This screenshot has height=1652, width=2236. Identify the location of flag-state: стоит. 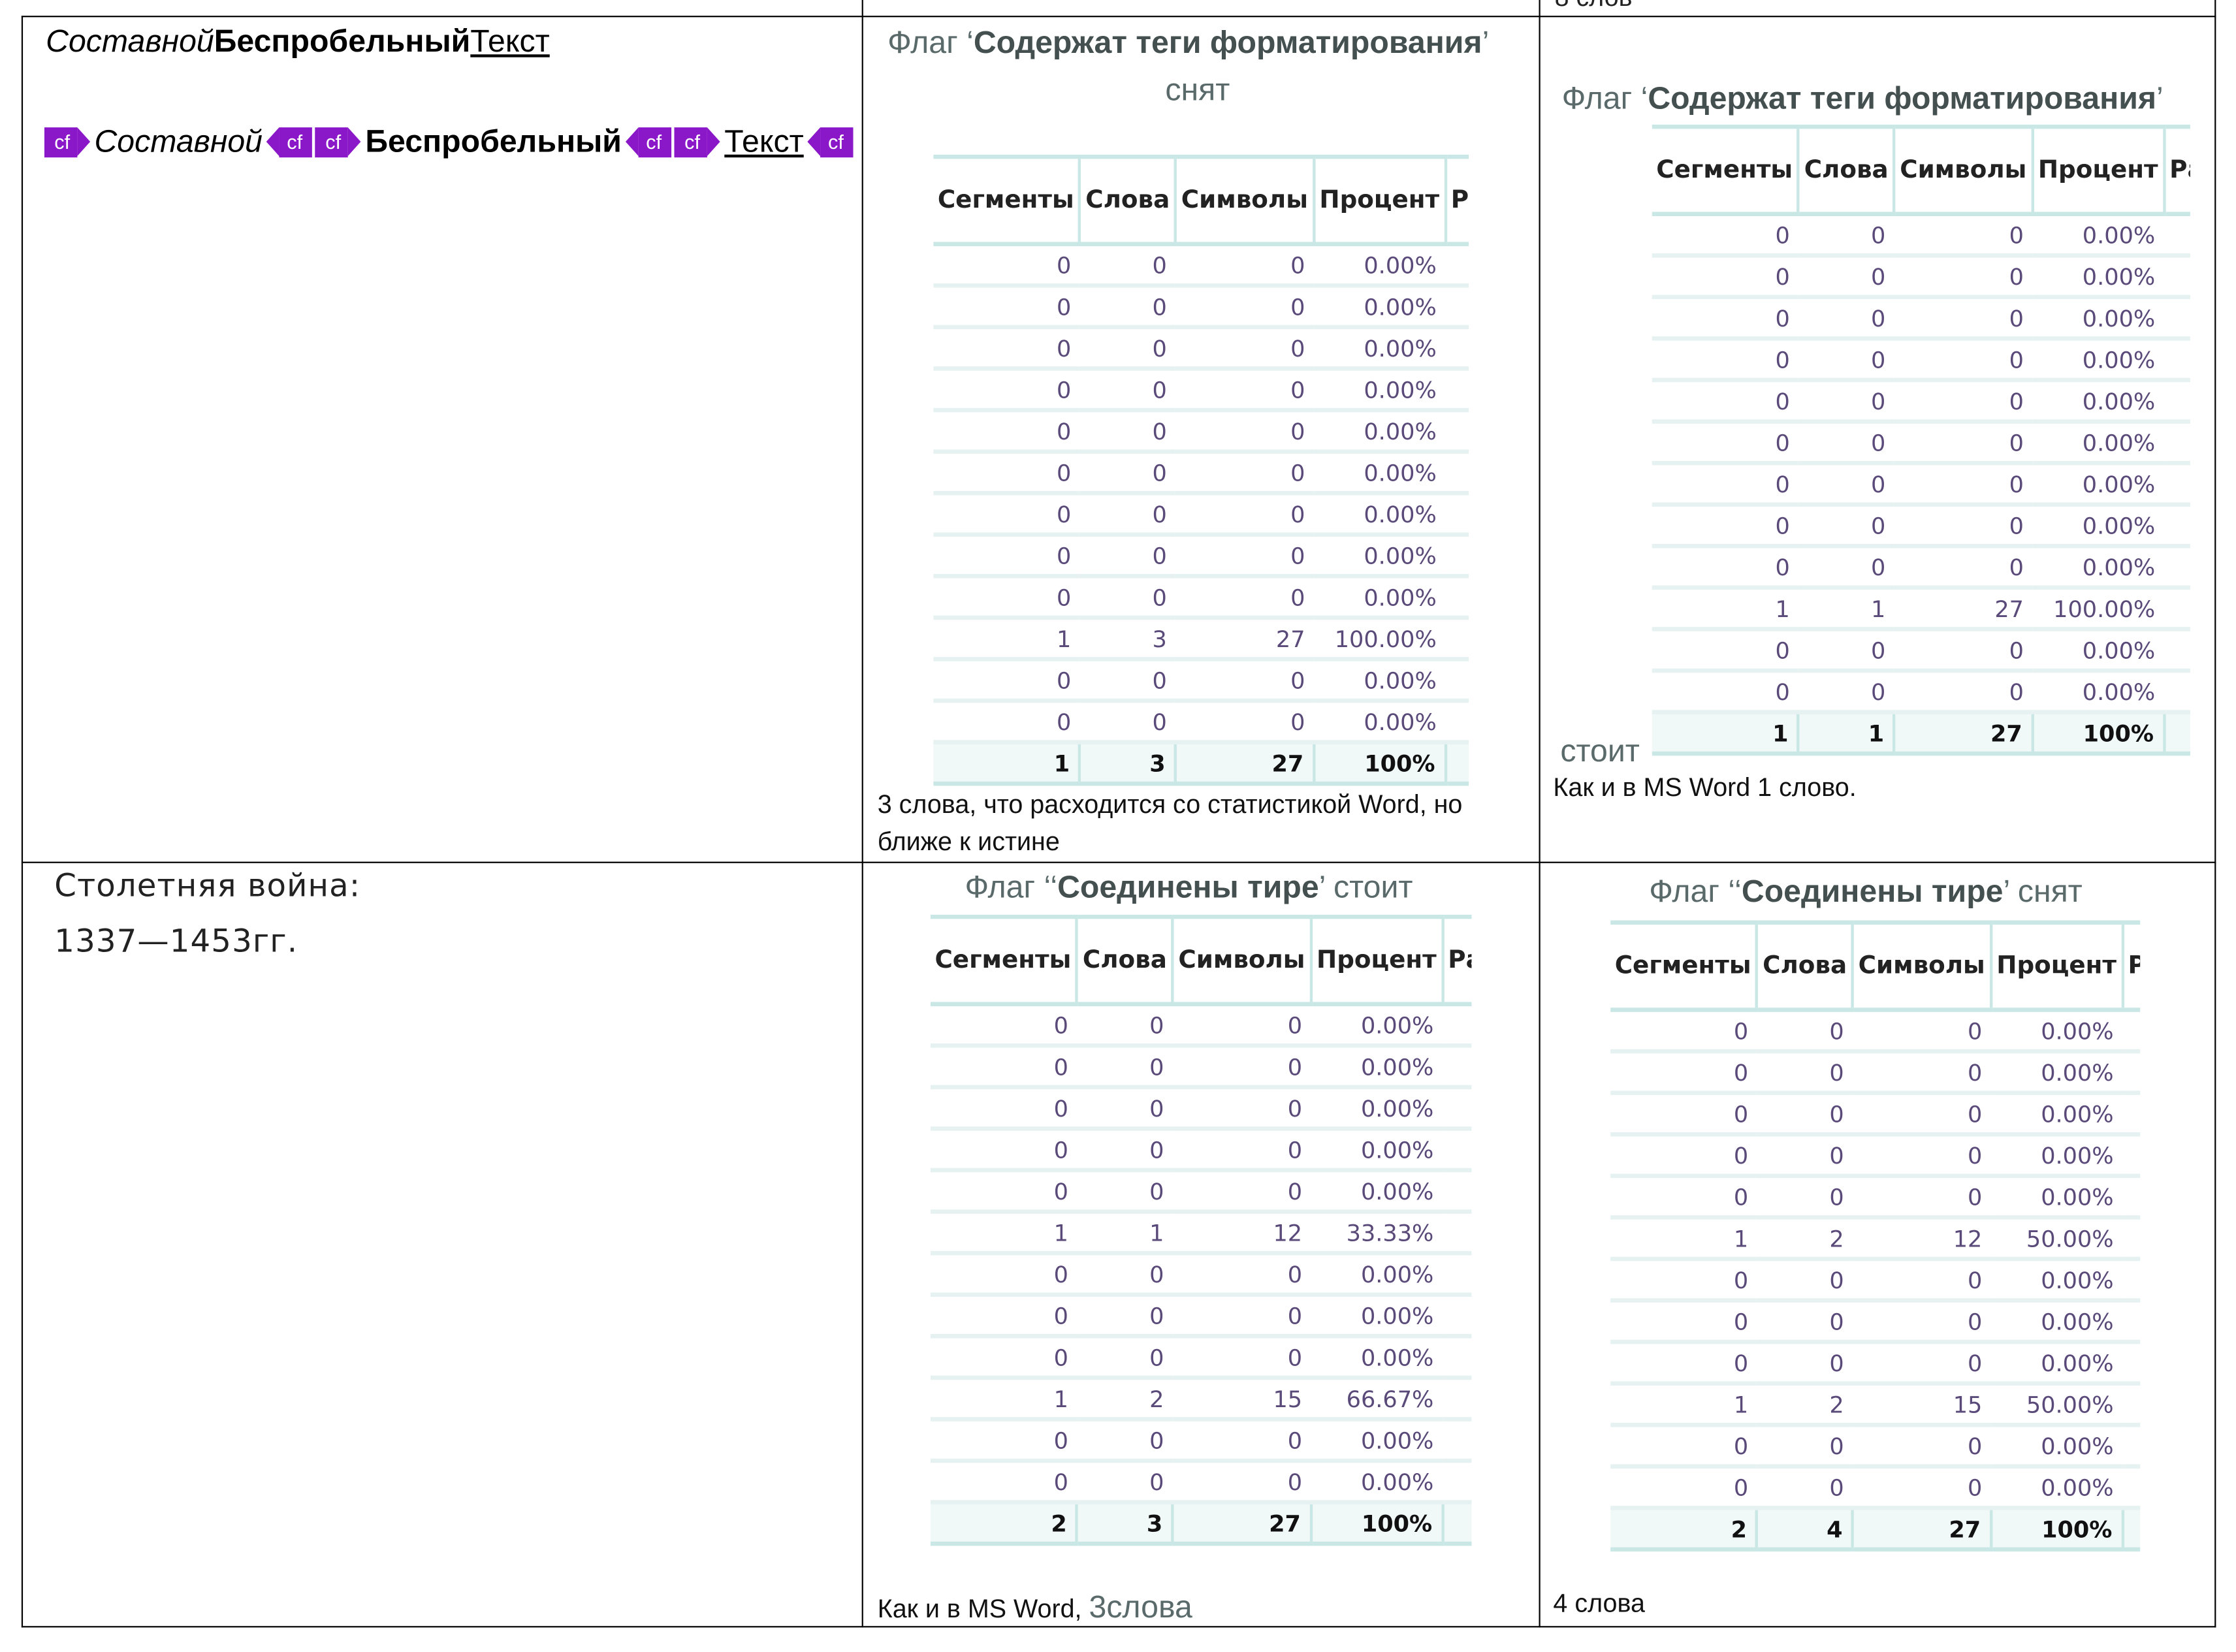
(1600, 751).